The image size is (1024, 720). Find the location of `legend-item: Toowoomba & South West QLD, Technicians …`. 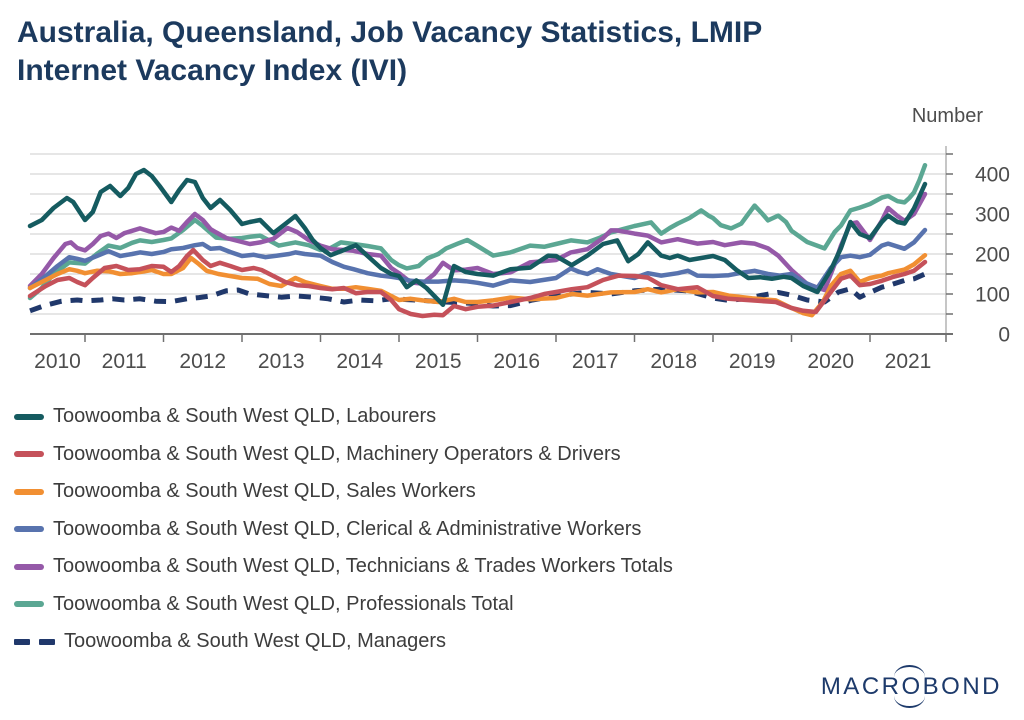

legend-item: Toowoomba & South West QLD, Technicians … is located at coordinates (343, 567).